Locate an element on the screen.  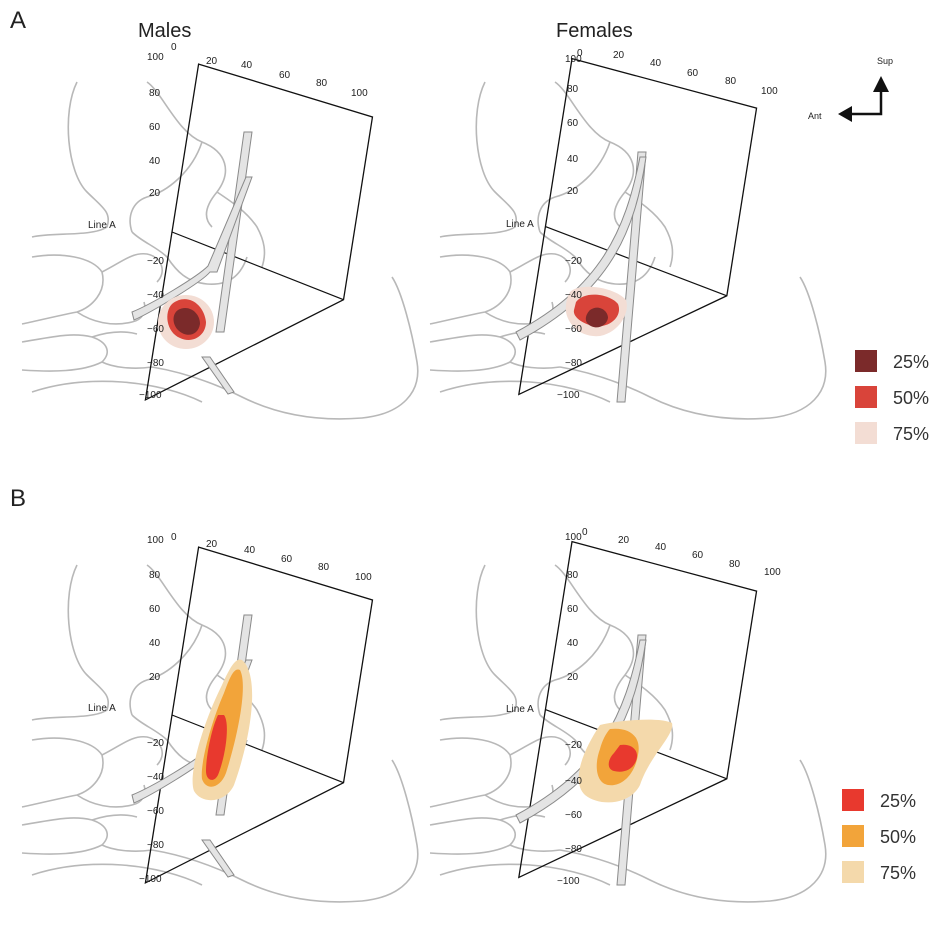
legend-a: 25% 50% 75% is located at coordinates (892, 397).